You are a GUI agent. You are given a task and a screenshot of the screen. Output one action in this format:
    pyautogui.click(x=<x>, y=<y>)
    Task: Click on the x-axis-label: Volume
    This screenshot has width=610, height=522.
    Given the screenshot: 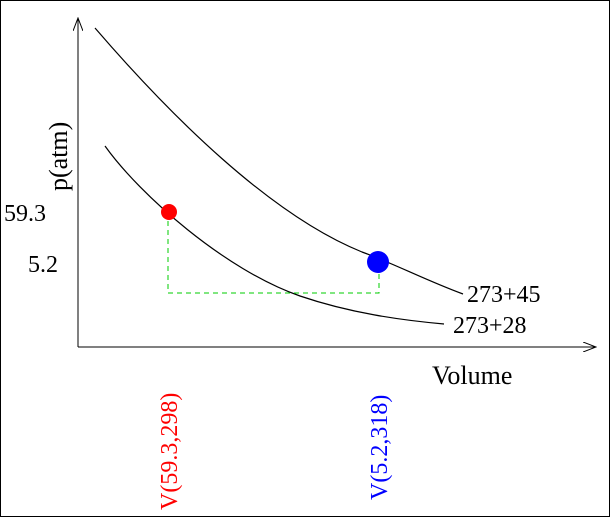 What is the action you would take?
    pyautogui.click(x=472, y=375)
    